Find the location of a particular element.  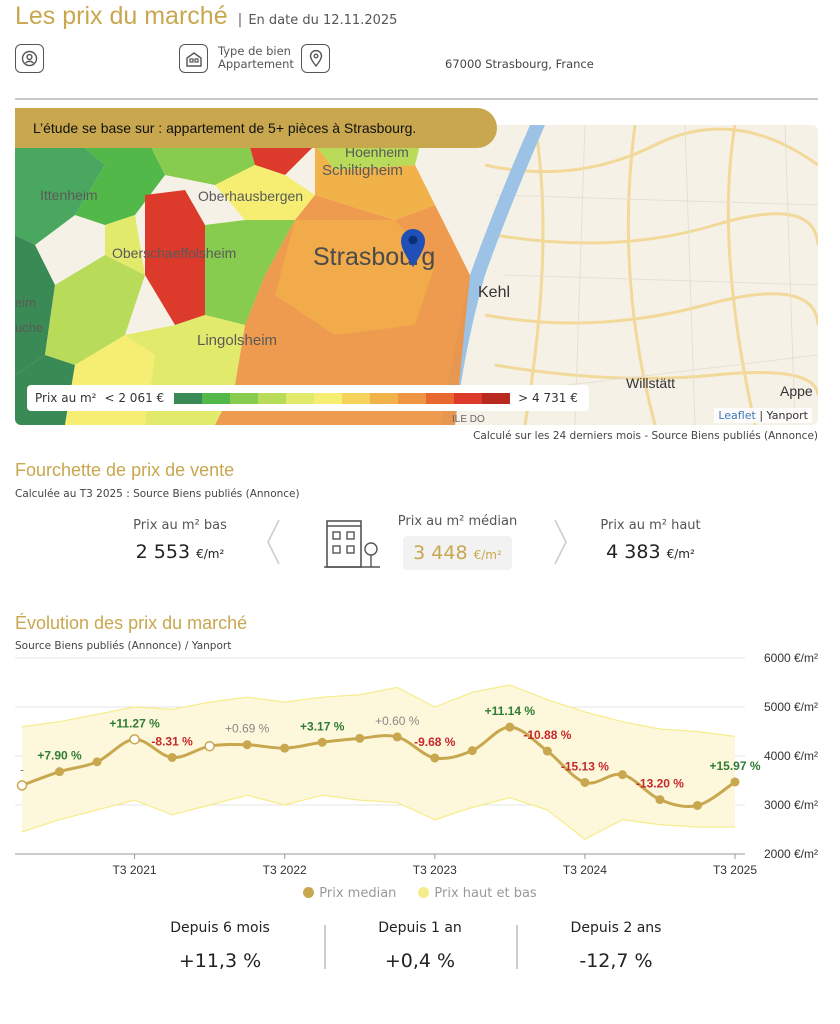

price-high: Prix au m² haut 4 383 €/m² is located at coordinates (650, 540).